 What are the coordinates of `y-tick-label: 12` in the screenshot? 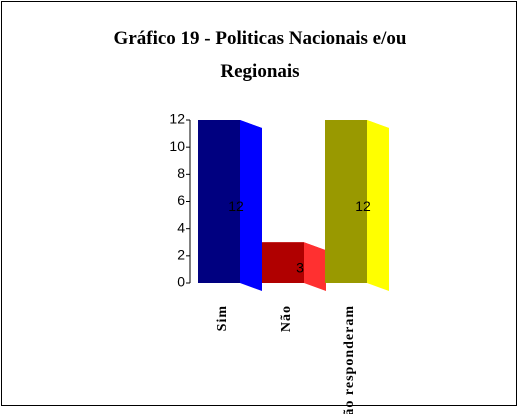 It's located at (177, 119).